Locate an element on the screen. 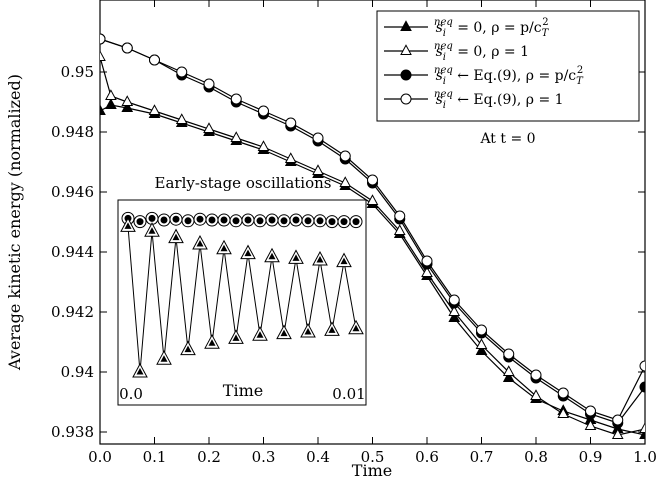 Image resolution: width=659 pixels, height=483 pixels. inset-layer is located at coordinates (242, 294).